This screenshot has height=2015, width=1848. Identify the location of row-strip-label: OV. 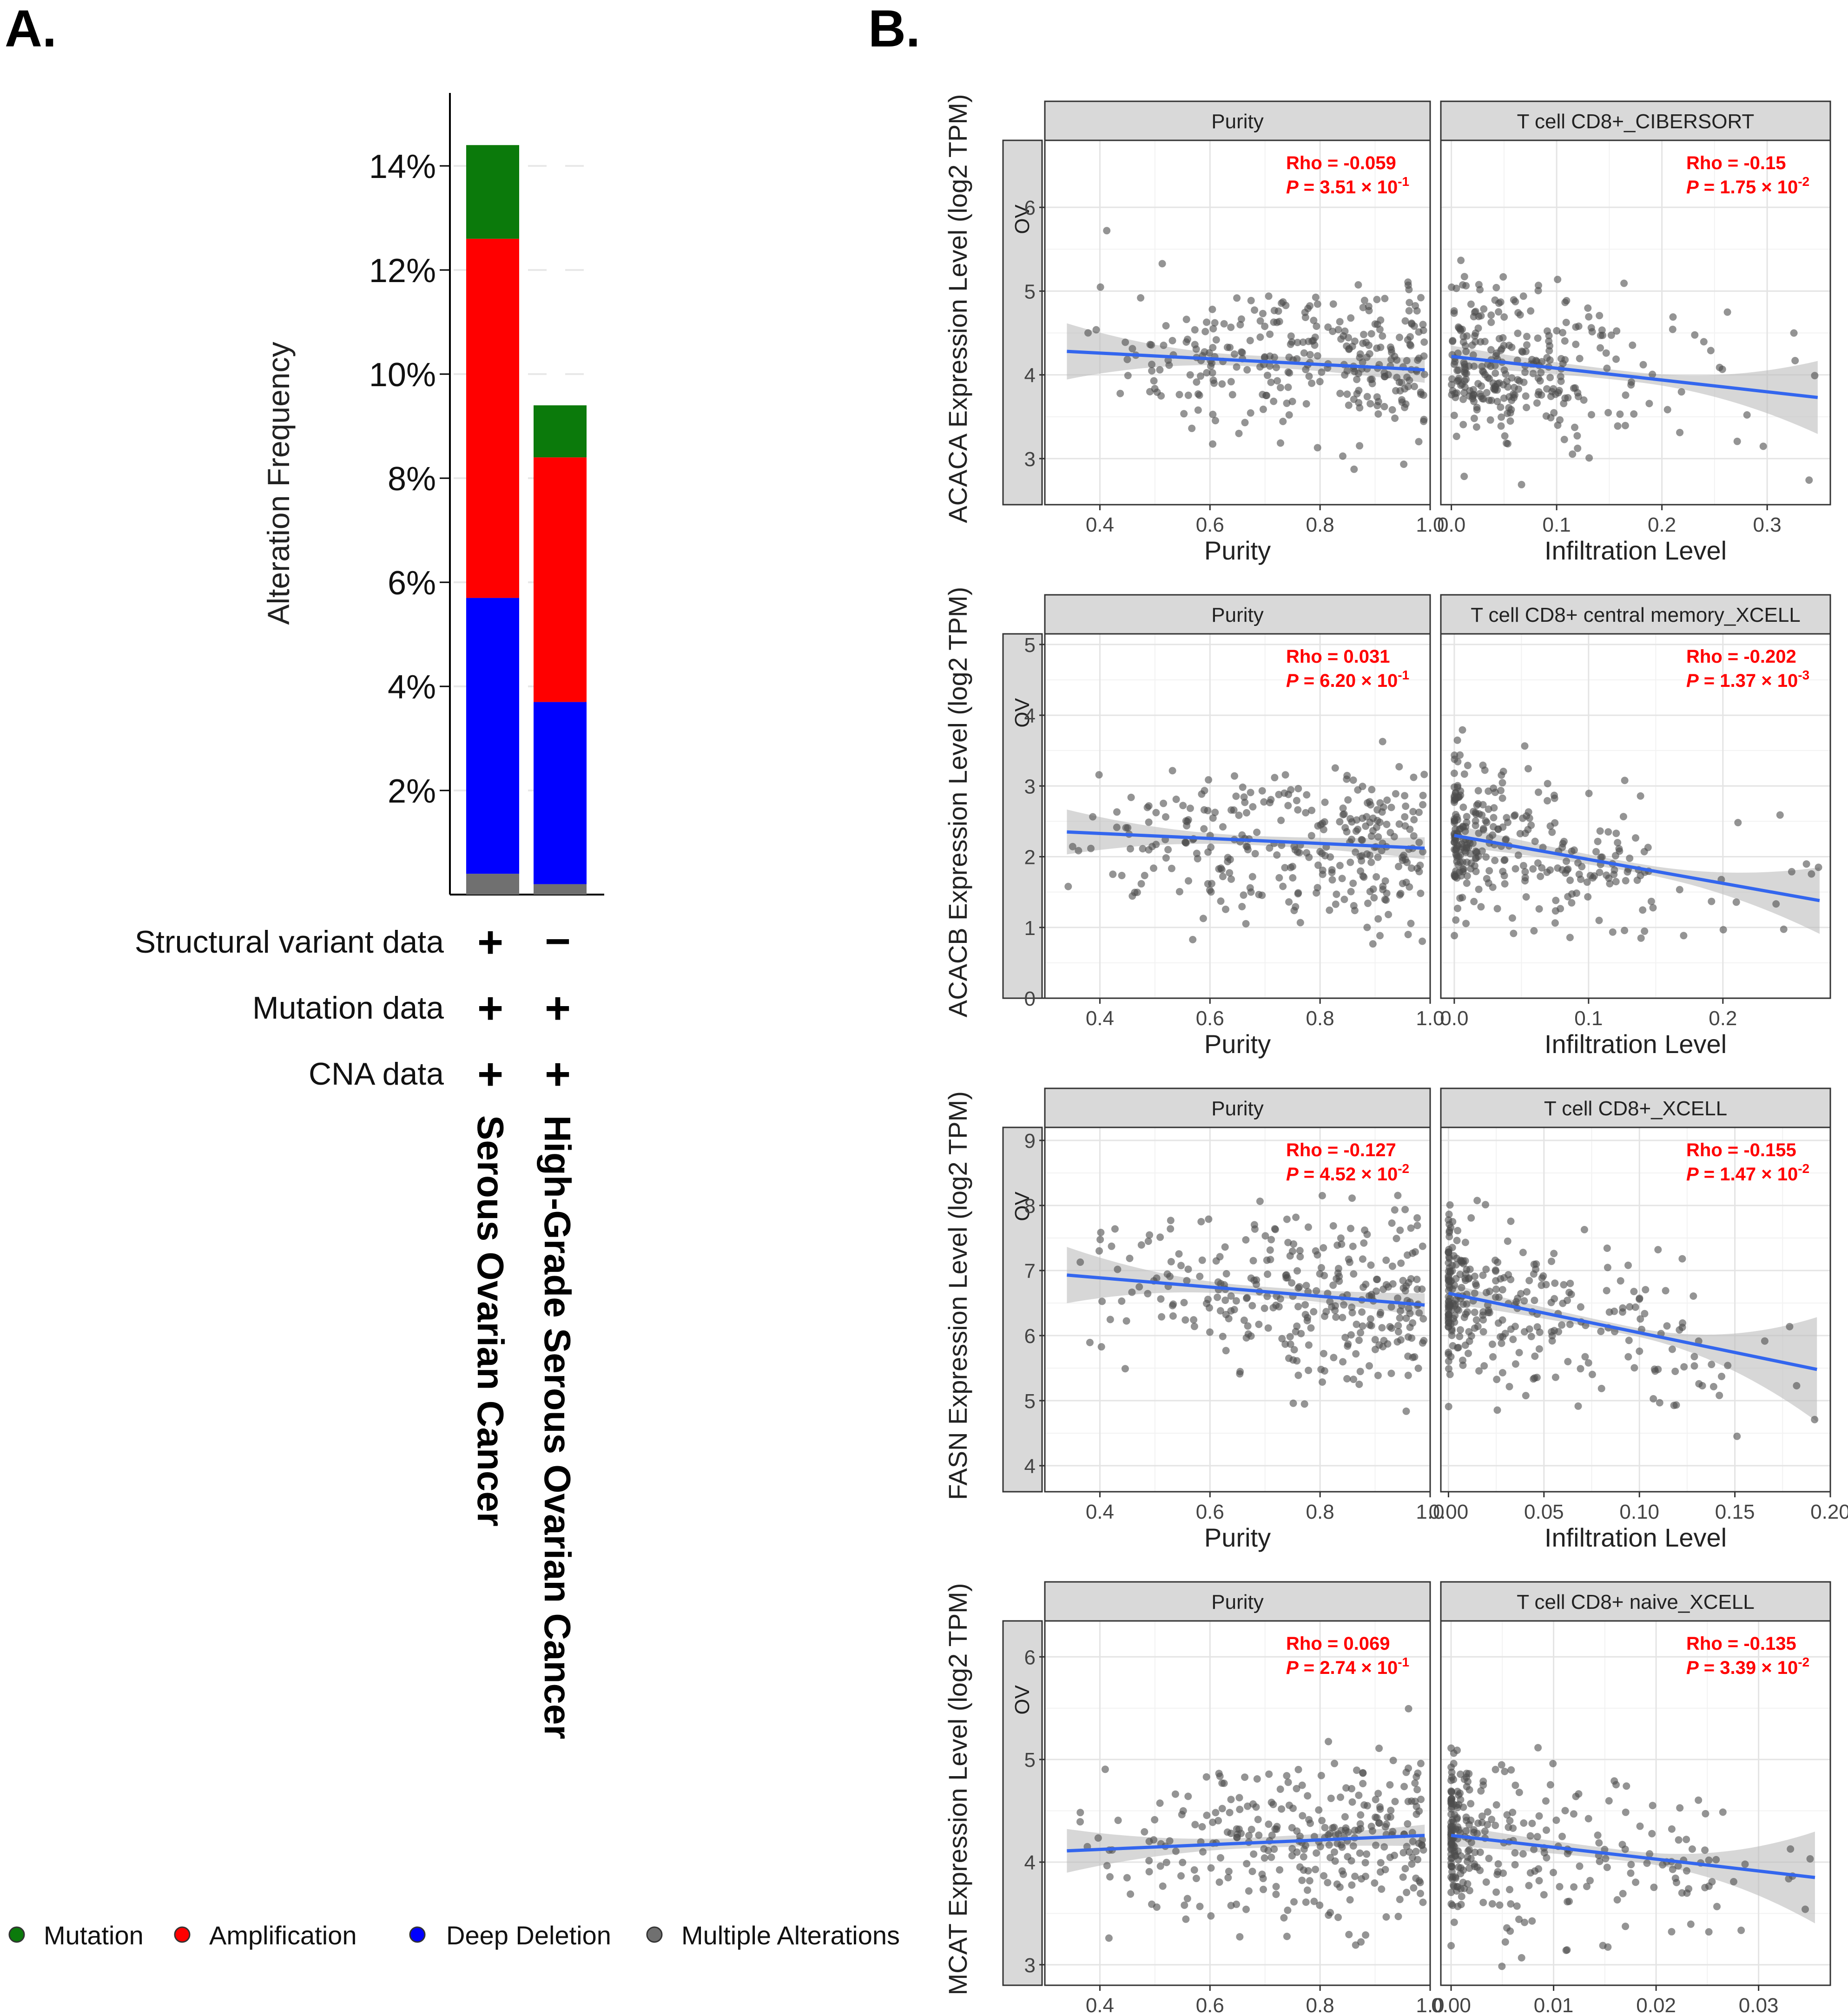
(1022, 713).